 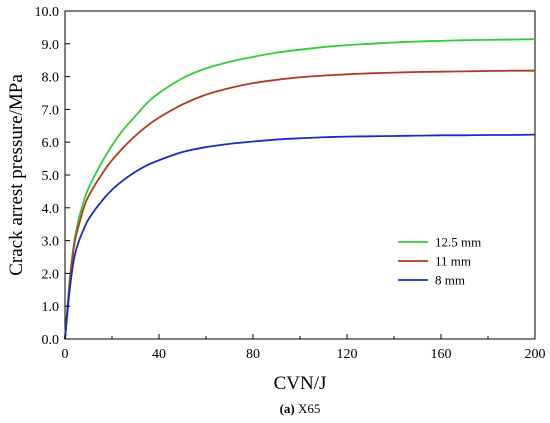 I want to click on y-tick-label: 10.0, so click(x=47, y=12).